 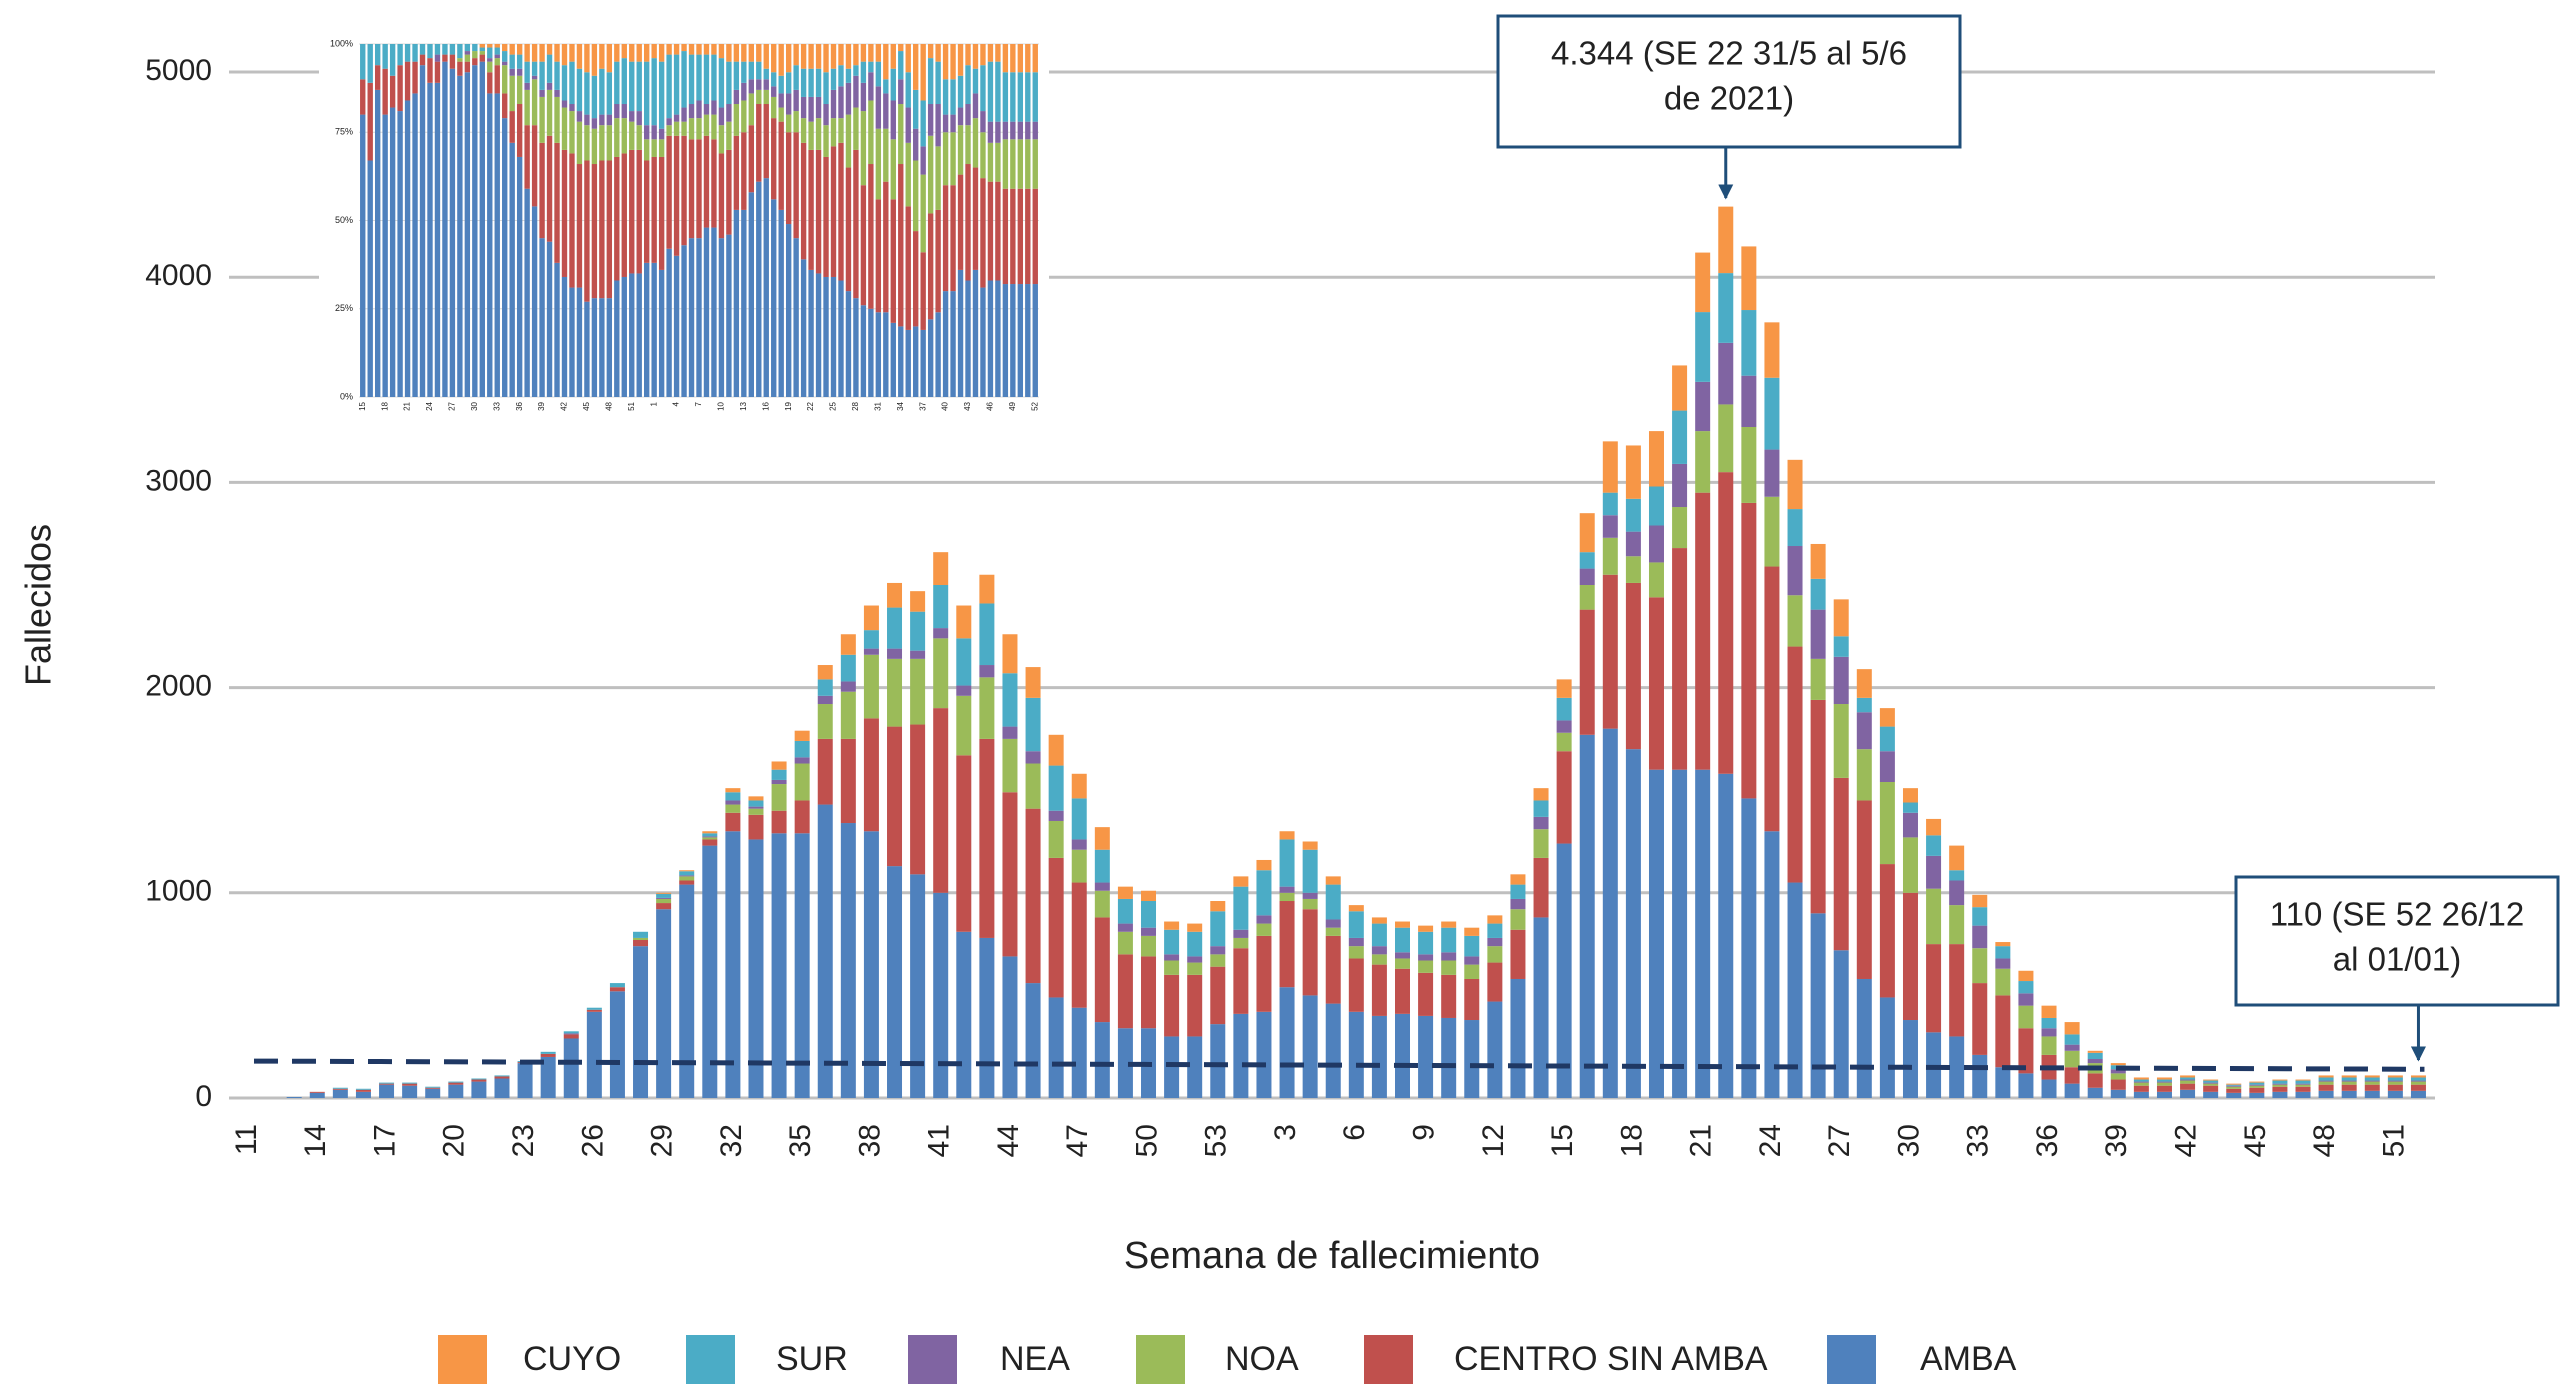 What do you see at coordinates (178, 70) in the screenshot?
I see `y-tick-label: 5000` at bounding box center [178, 70].